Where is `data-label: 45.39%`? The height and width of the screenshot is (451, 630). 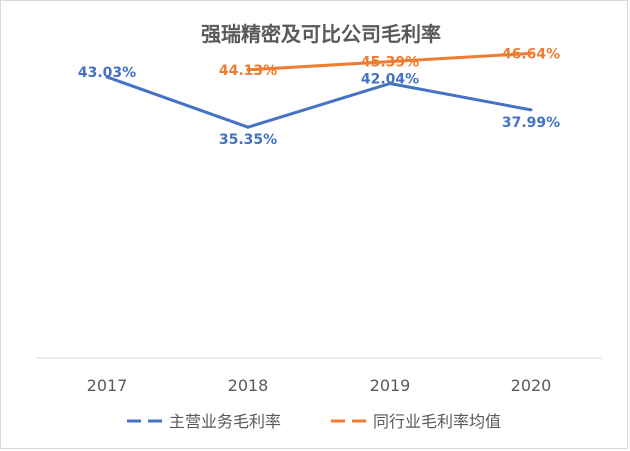
data-label: 45.39% is located at coordinates (390, 63).